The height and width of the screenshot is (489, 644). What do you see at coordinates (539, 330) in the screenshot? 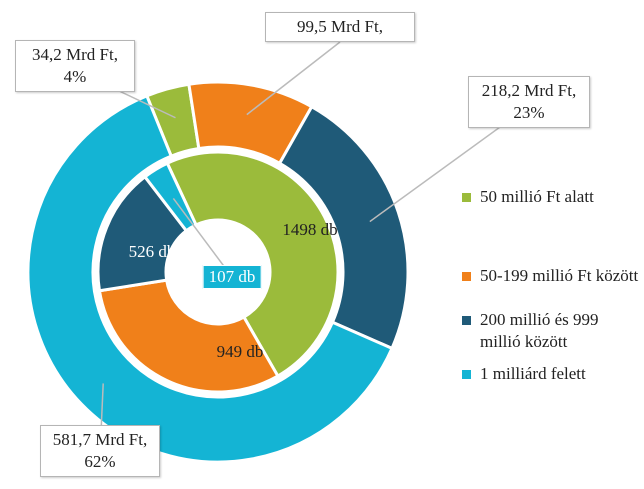
I see `legend-label: 200 millió és 999 millió között` at bounding box center [539, 330].